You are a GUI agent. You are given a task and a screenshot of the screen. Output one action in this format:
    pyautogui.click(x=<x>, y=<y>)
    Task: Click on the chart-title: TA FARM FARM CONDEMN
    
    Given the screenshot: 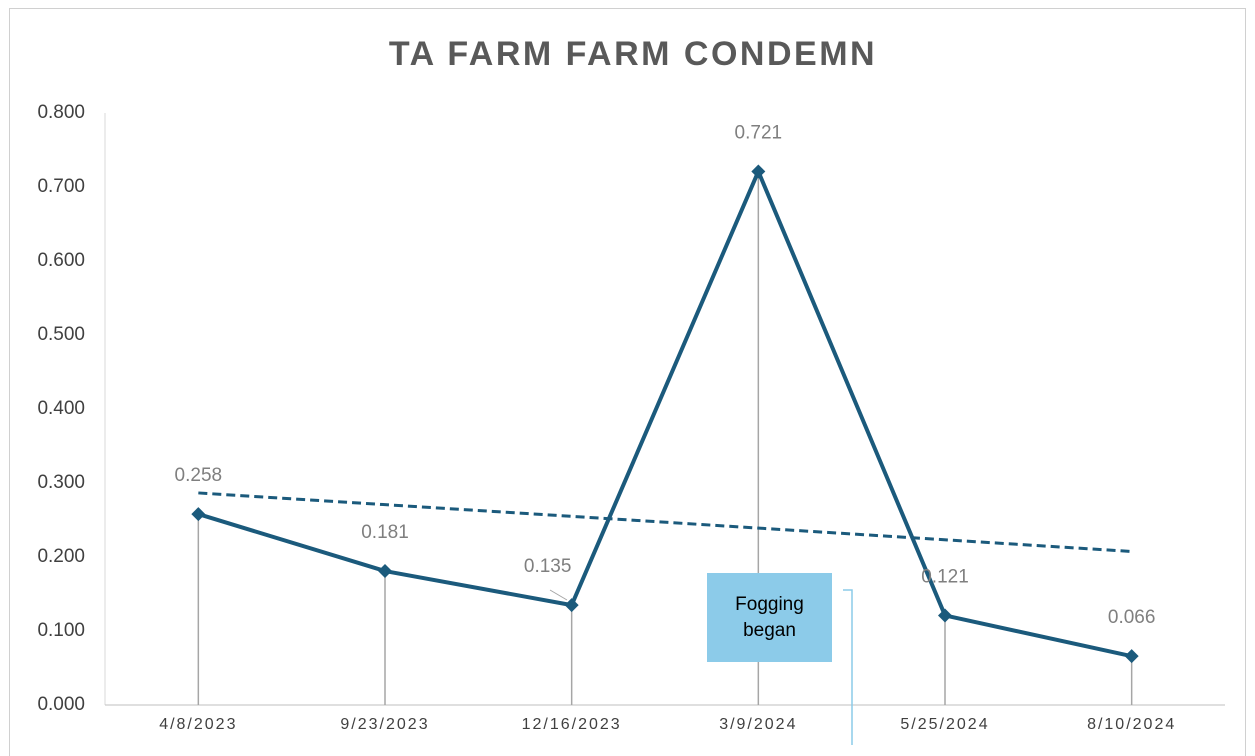 What is the action you would take?
    pyautogui.click(x=633, y=54)
    